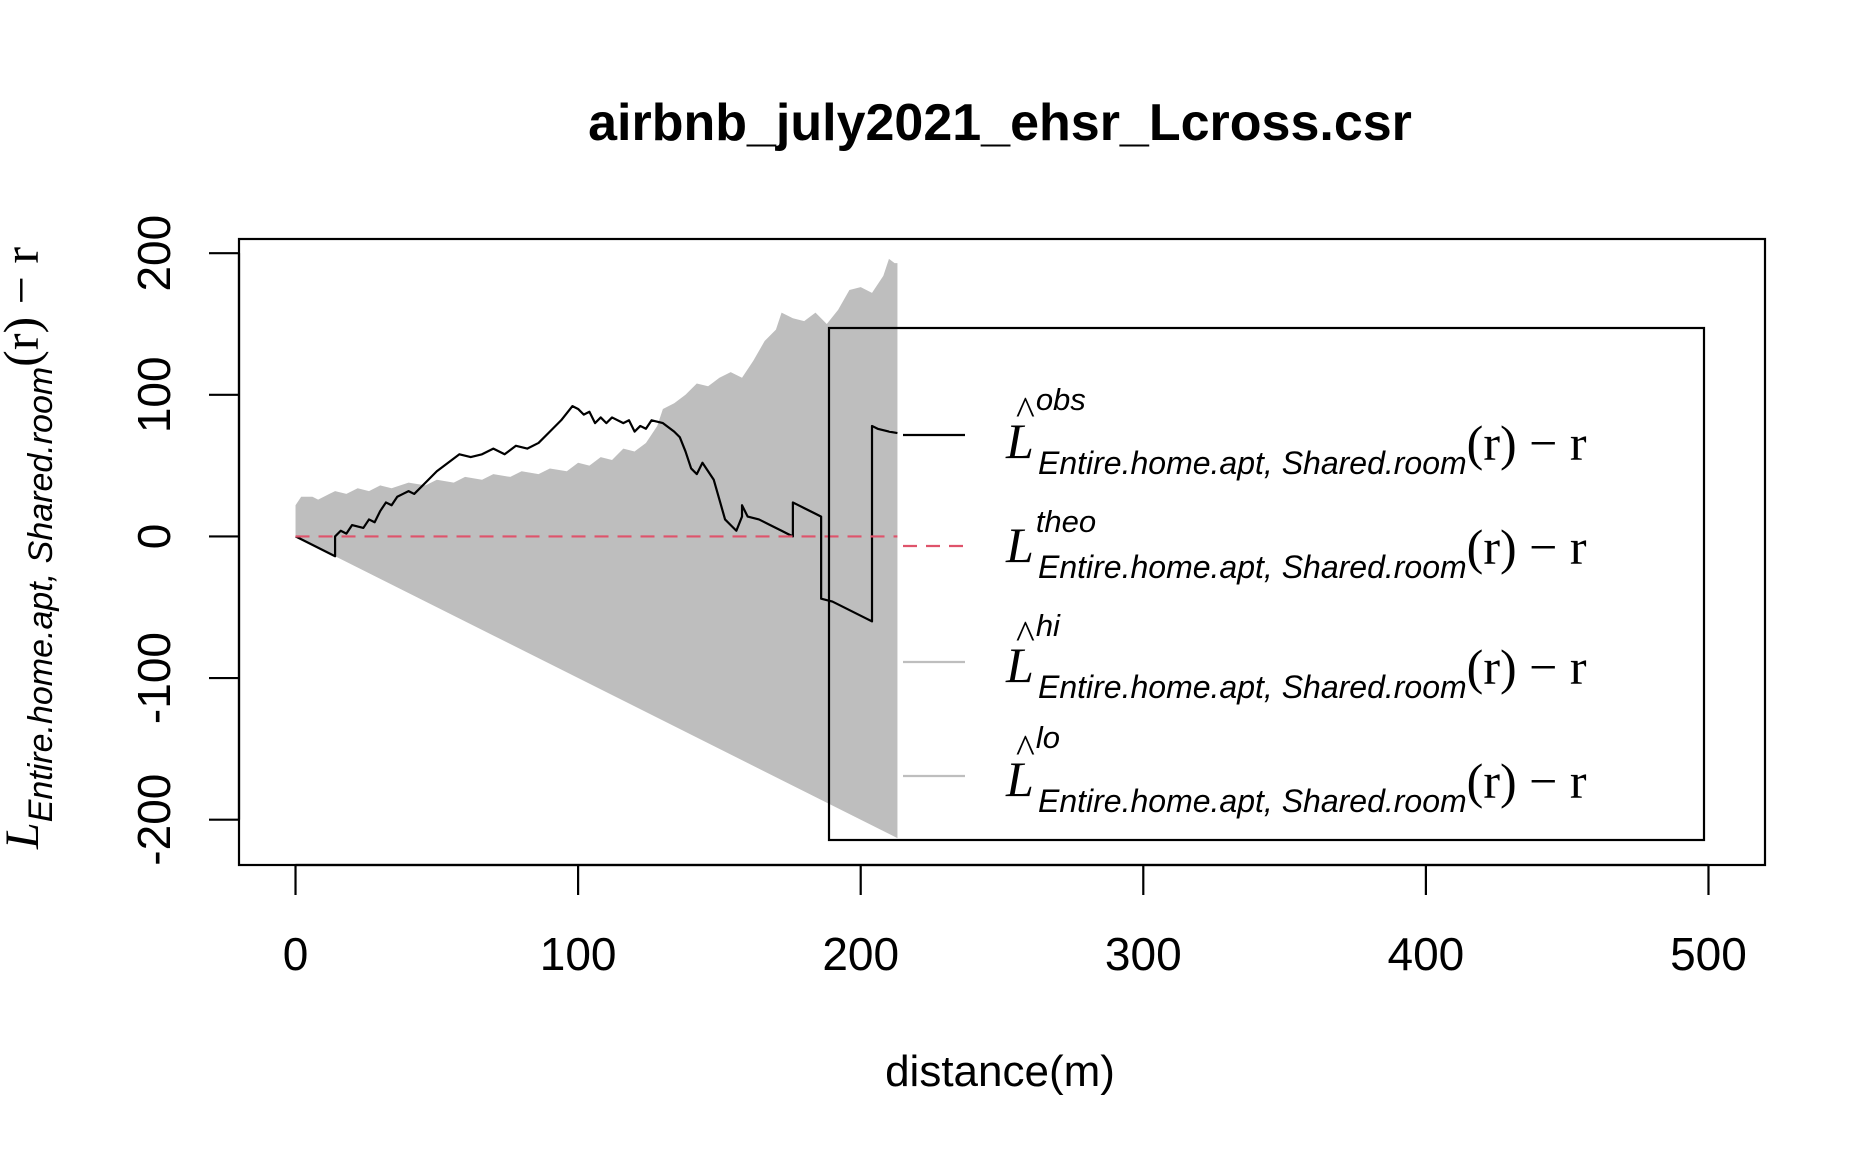 Image resolution: width=1872 pixels, height=1152 pixels. What do you see at coordinates (154, 820) in the screenshot?
I see `y-tick-label: -200` at bounding box center [154, 820].